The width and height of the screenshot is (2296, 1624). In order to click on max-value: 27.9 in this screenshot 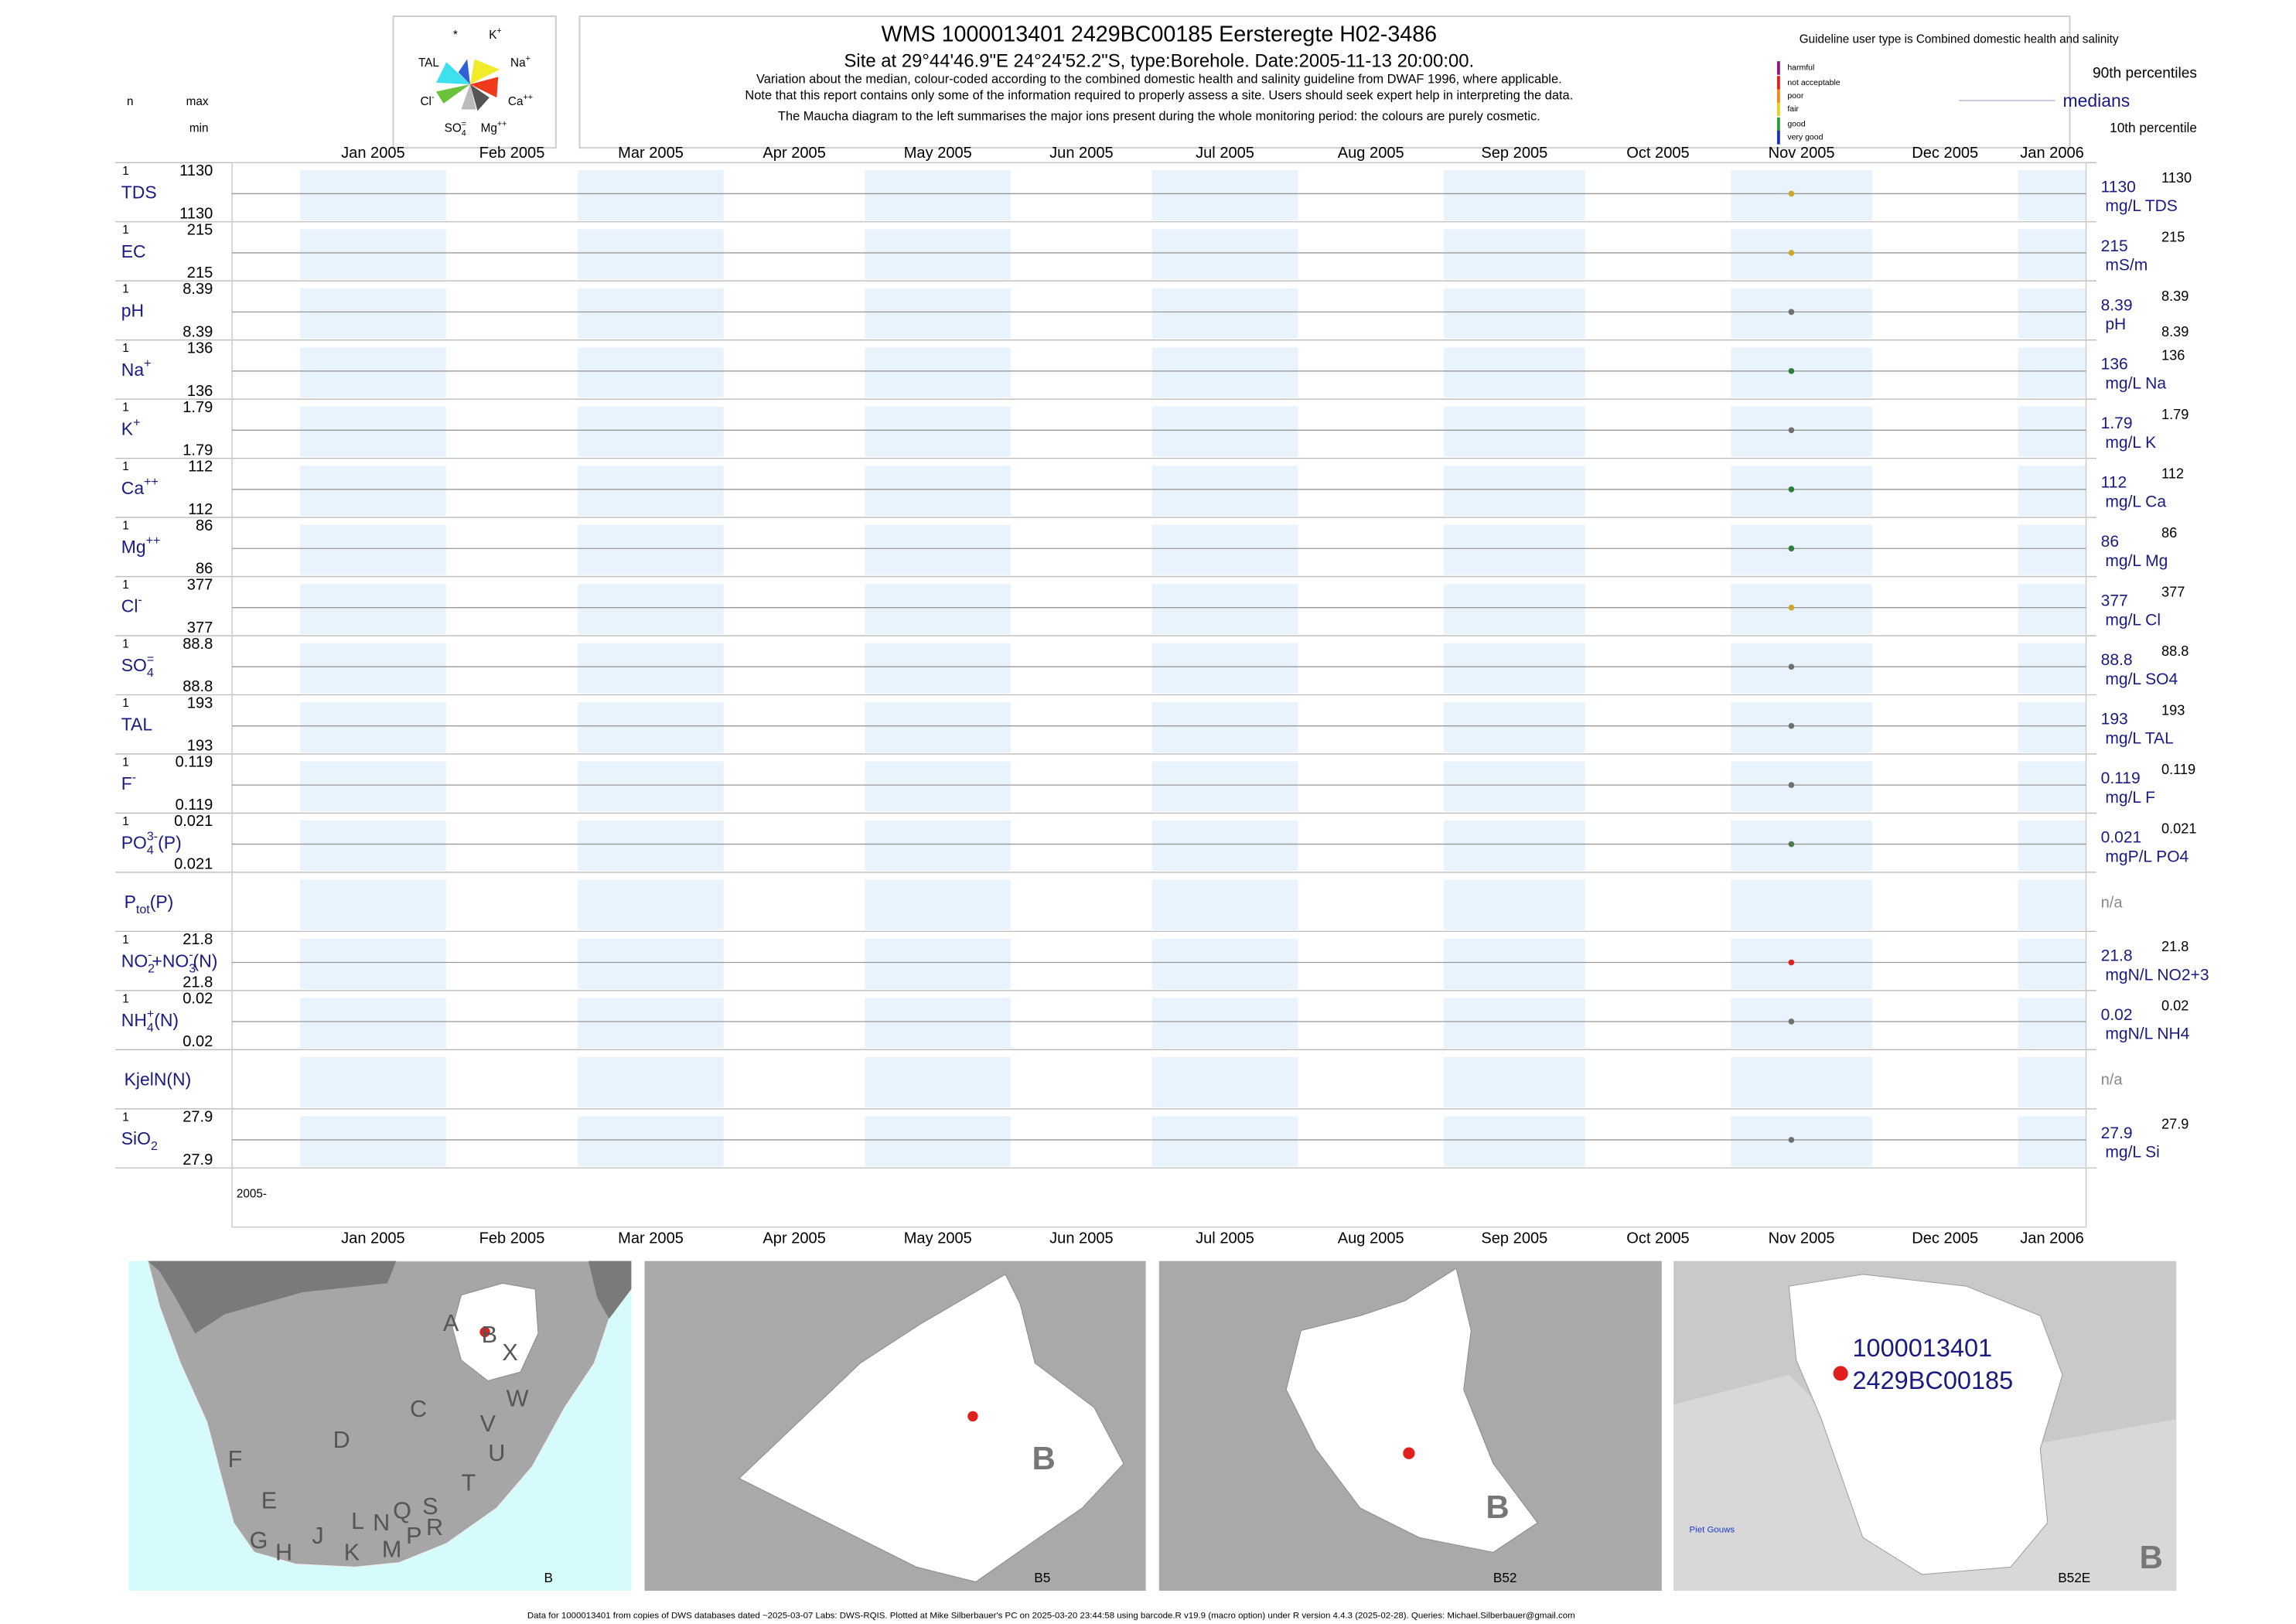, I will do `click(198, 1117)`.